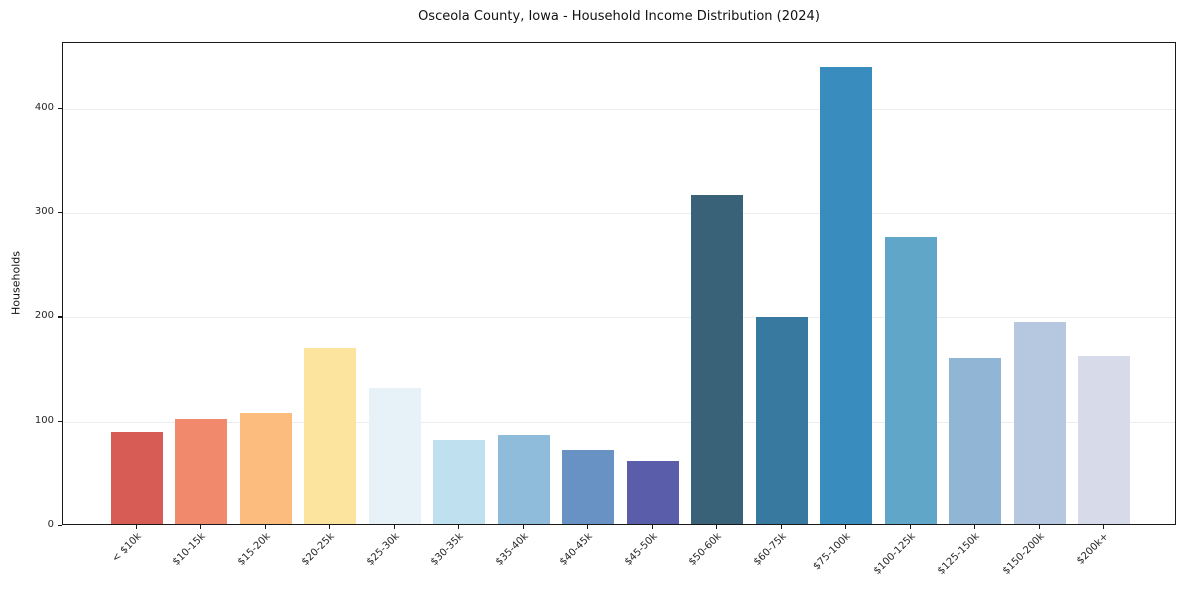 This screenshot has height=590, width=1189. What do you see at coordinates (265, 468) in the screenshot?
I see `bar--15-20k` at bounding box center [265, 468].